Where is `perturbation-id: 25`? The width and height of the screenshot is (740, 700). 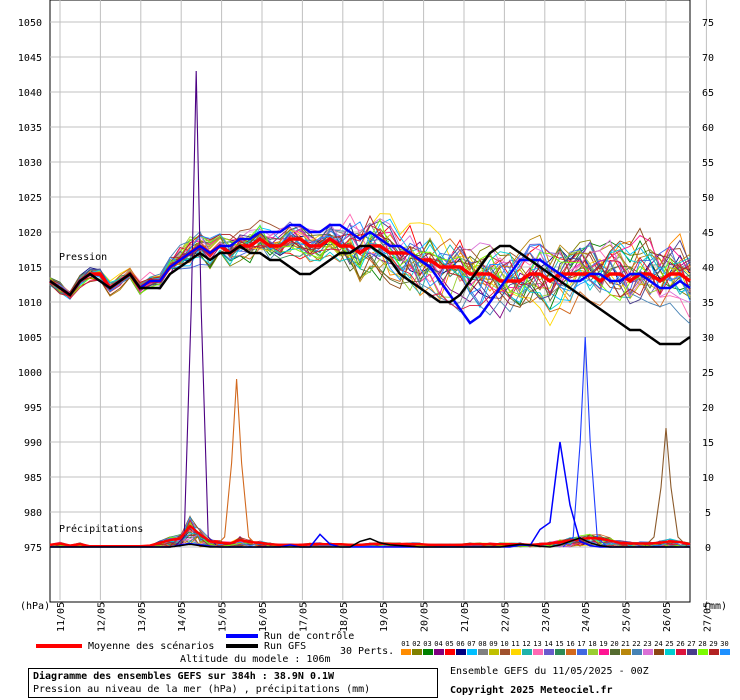
perturbation-id: 25 is located at coordinates (669, 644).